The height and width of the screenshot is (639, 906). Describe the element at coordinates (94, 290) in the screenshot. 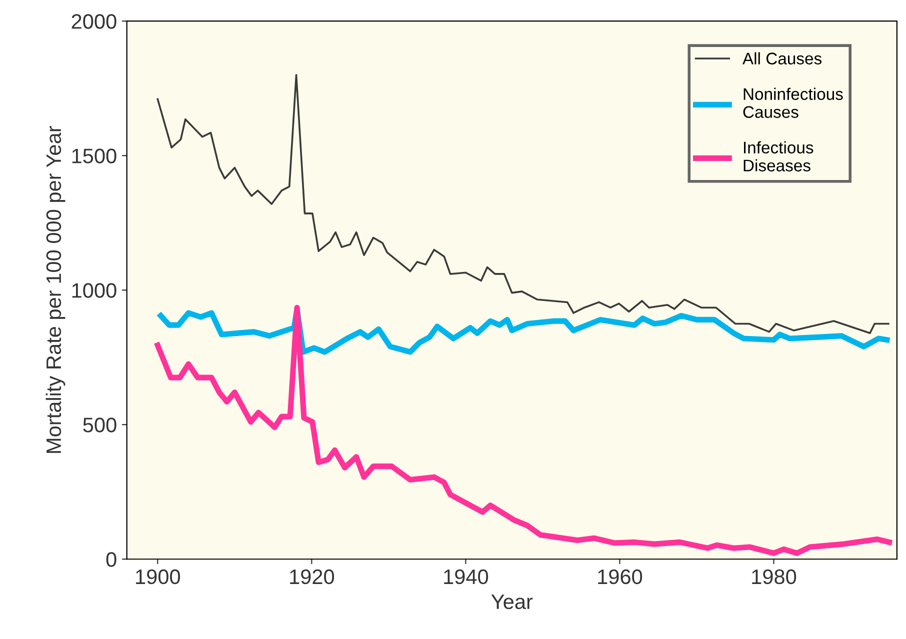

I see `y-tick-label: 1000` at that location.